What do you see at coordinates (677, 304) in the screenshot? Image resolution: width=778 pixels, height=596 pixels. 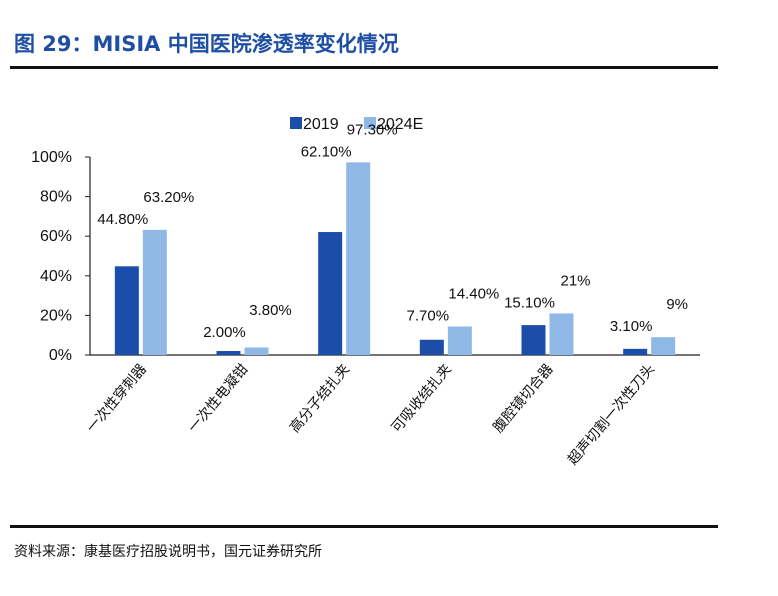 I see `data-label-2024E: 9%` at bounding box center [677, 304].